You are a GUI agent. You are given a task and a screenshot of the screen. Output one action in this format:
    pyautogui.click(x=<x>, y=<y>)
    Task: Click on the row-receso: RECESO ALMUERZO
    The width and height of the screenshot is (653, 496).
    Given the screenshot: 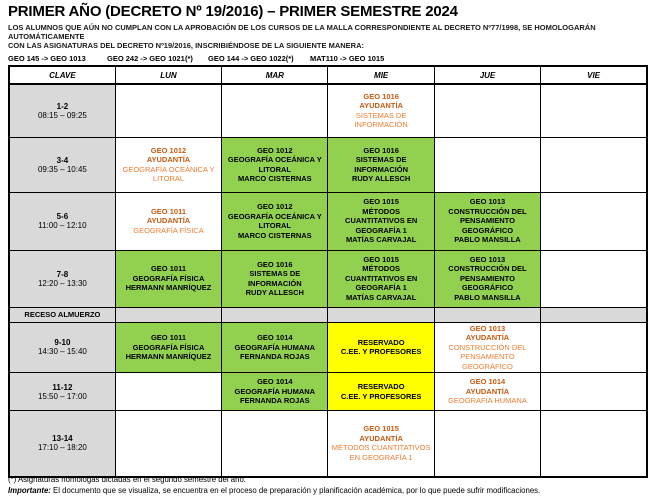 What is the action you would take?
    pyautogui.click(x=328, y=314)
    